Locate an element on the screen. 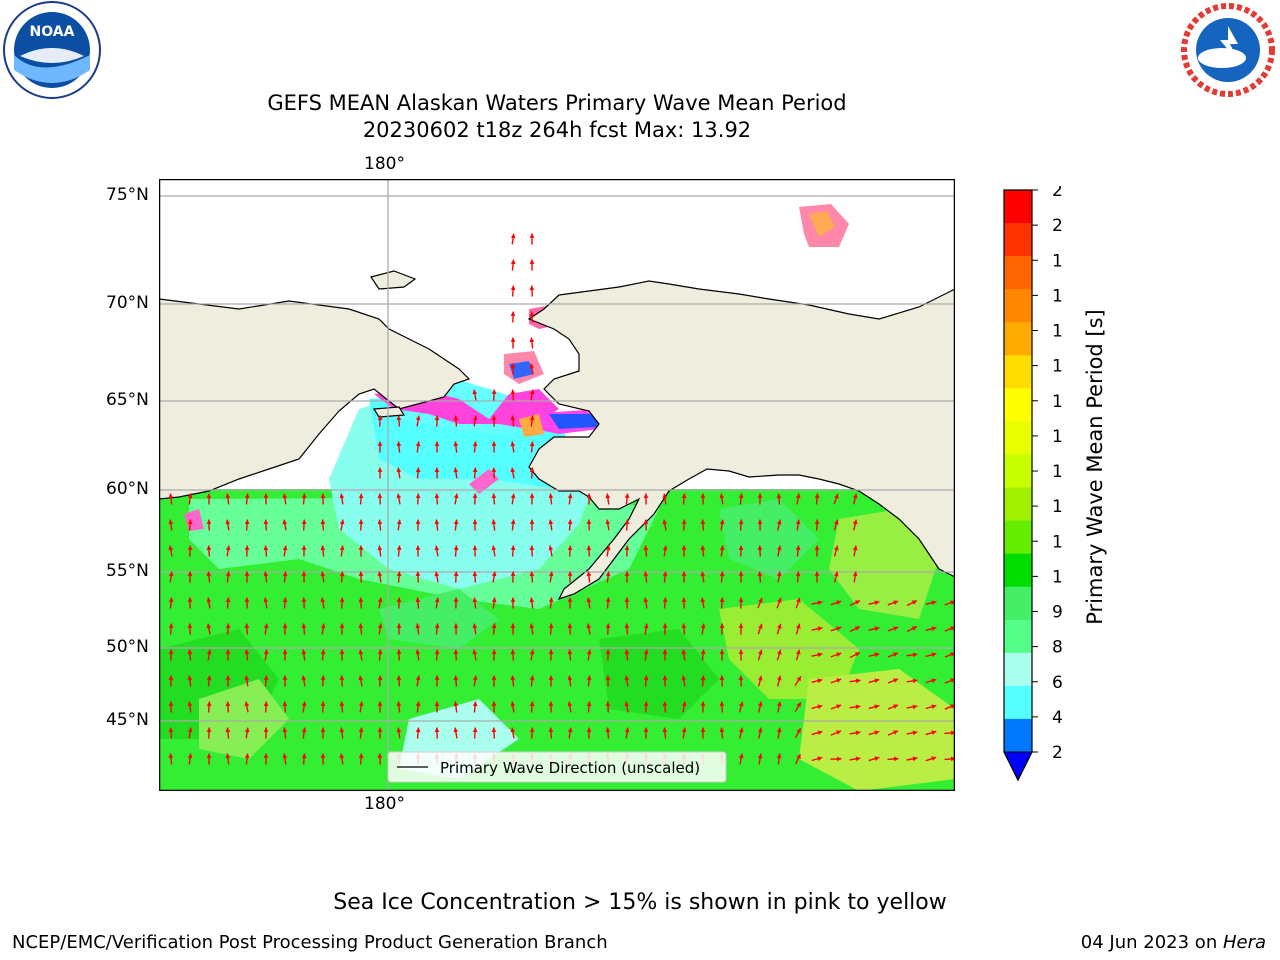 The height and width of the screenshot is (960, 1280). colorbar-tick-label: 4 is located at coordinates (1057, 718).